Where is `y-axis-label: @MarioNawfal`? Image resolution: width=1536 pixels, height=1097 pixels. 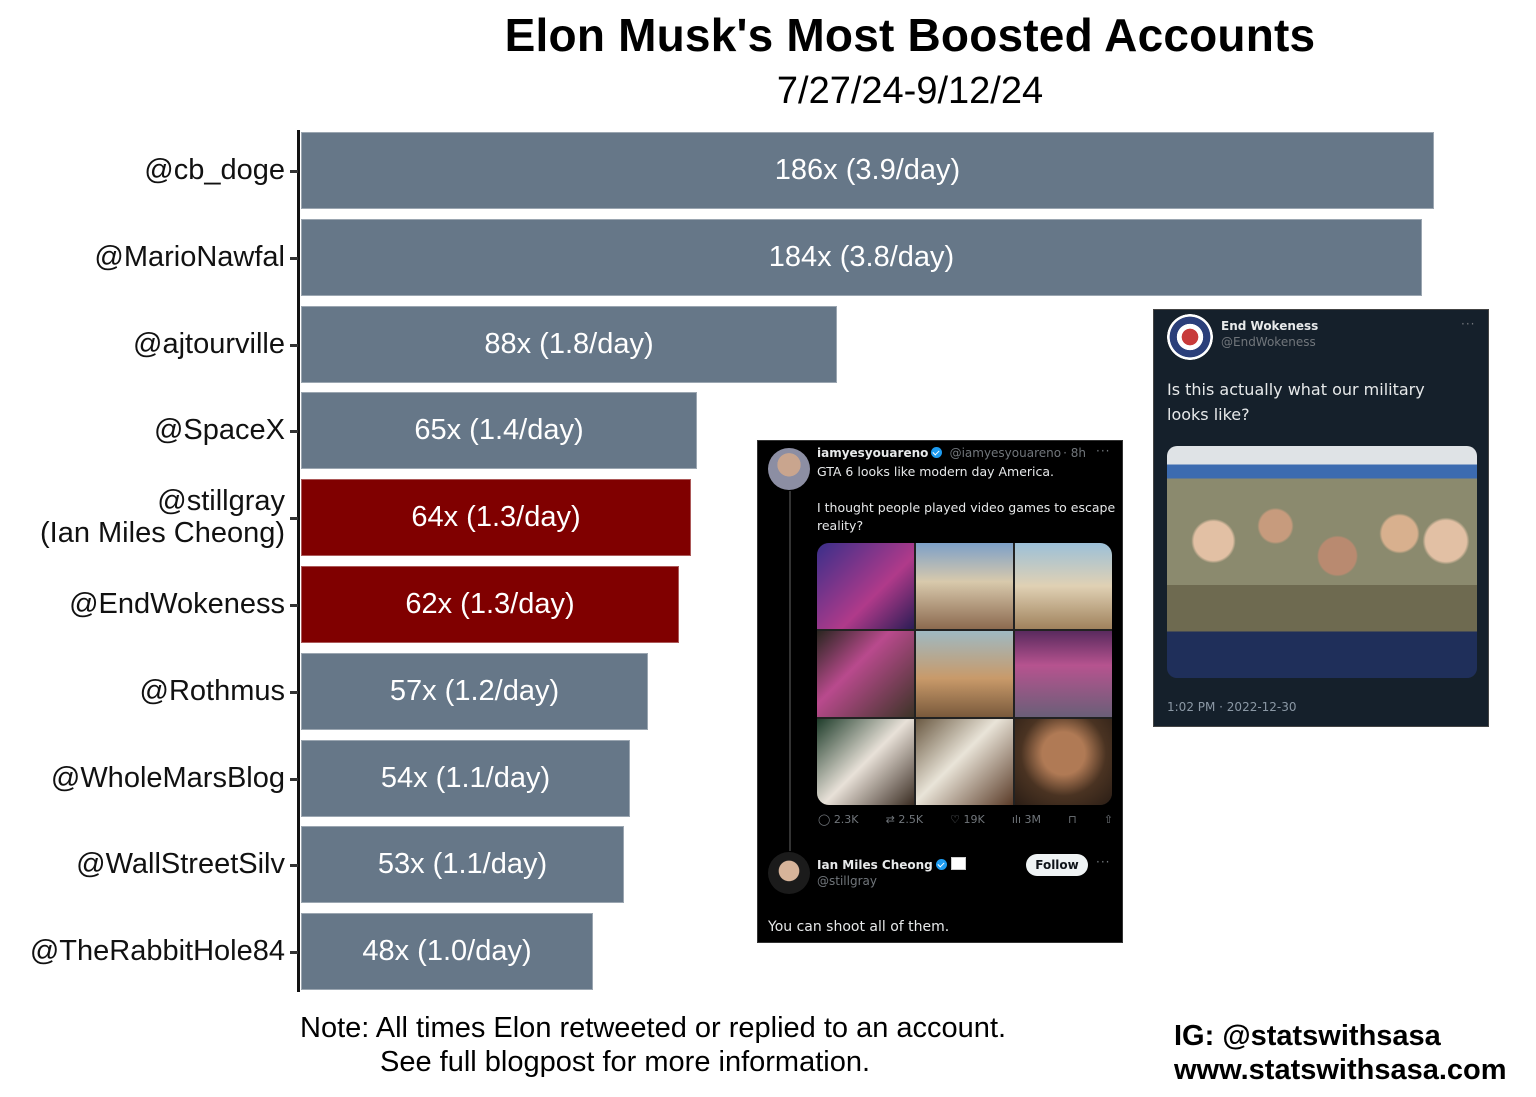
y-axis-label: @MarioNawfal is located at coordinates (189, 257).